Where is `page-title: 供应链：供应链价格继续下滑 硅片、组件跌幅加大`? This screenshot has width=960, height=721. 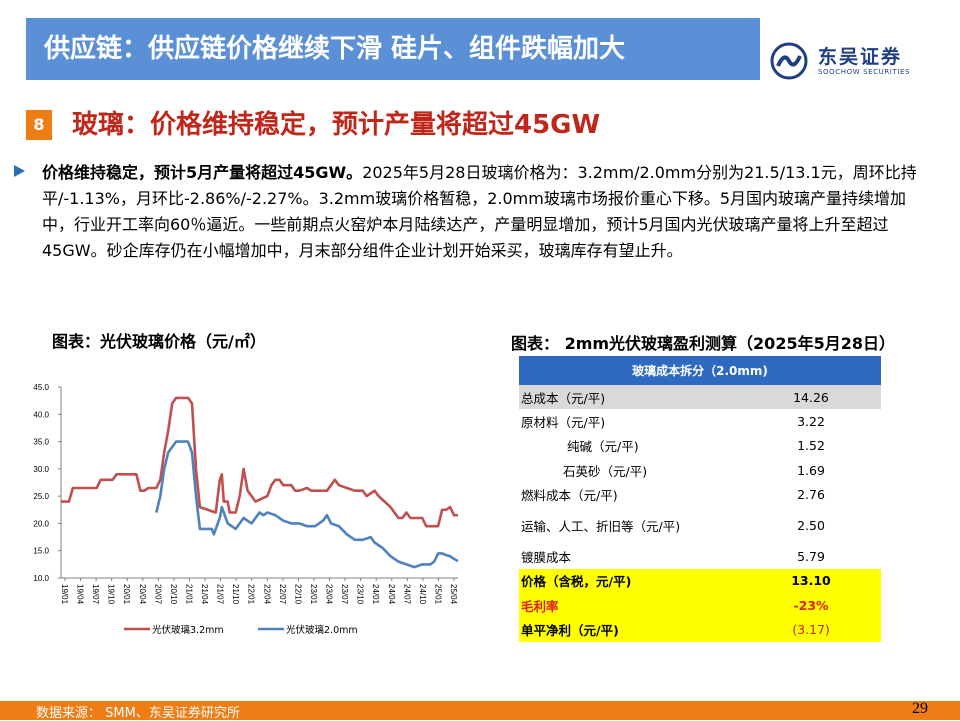
page-title: 供应链：供应链价格继续下滑 硅片、组件跌幅加大 is located at coordinates (335, 49).